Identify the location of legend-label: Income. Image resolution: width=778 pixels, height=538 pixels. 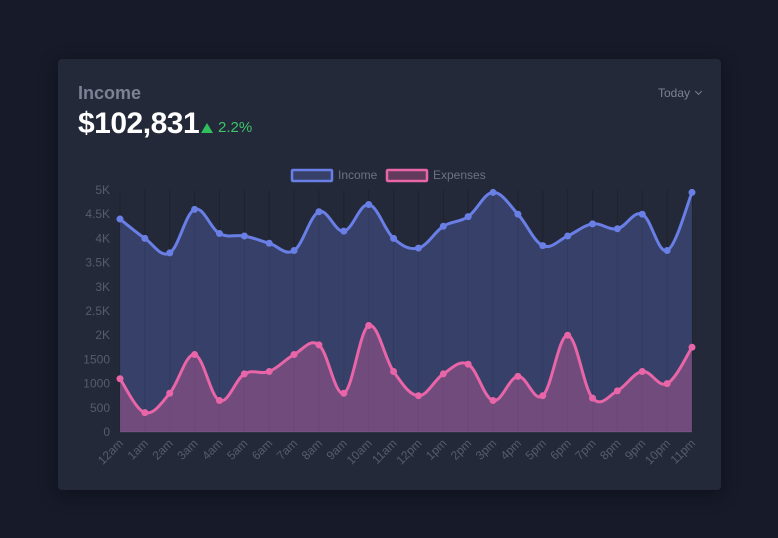
(358, 175).